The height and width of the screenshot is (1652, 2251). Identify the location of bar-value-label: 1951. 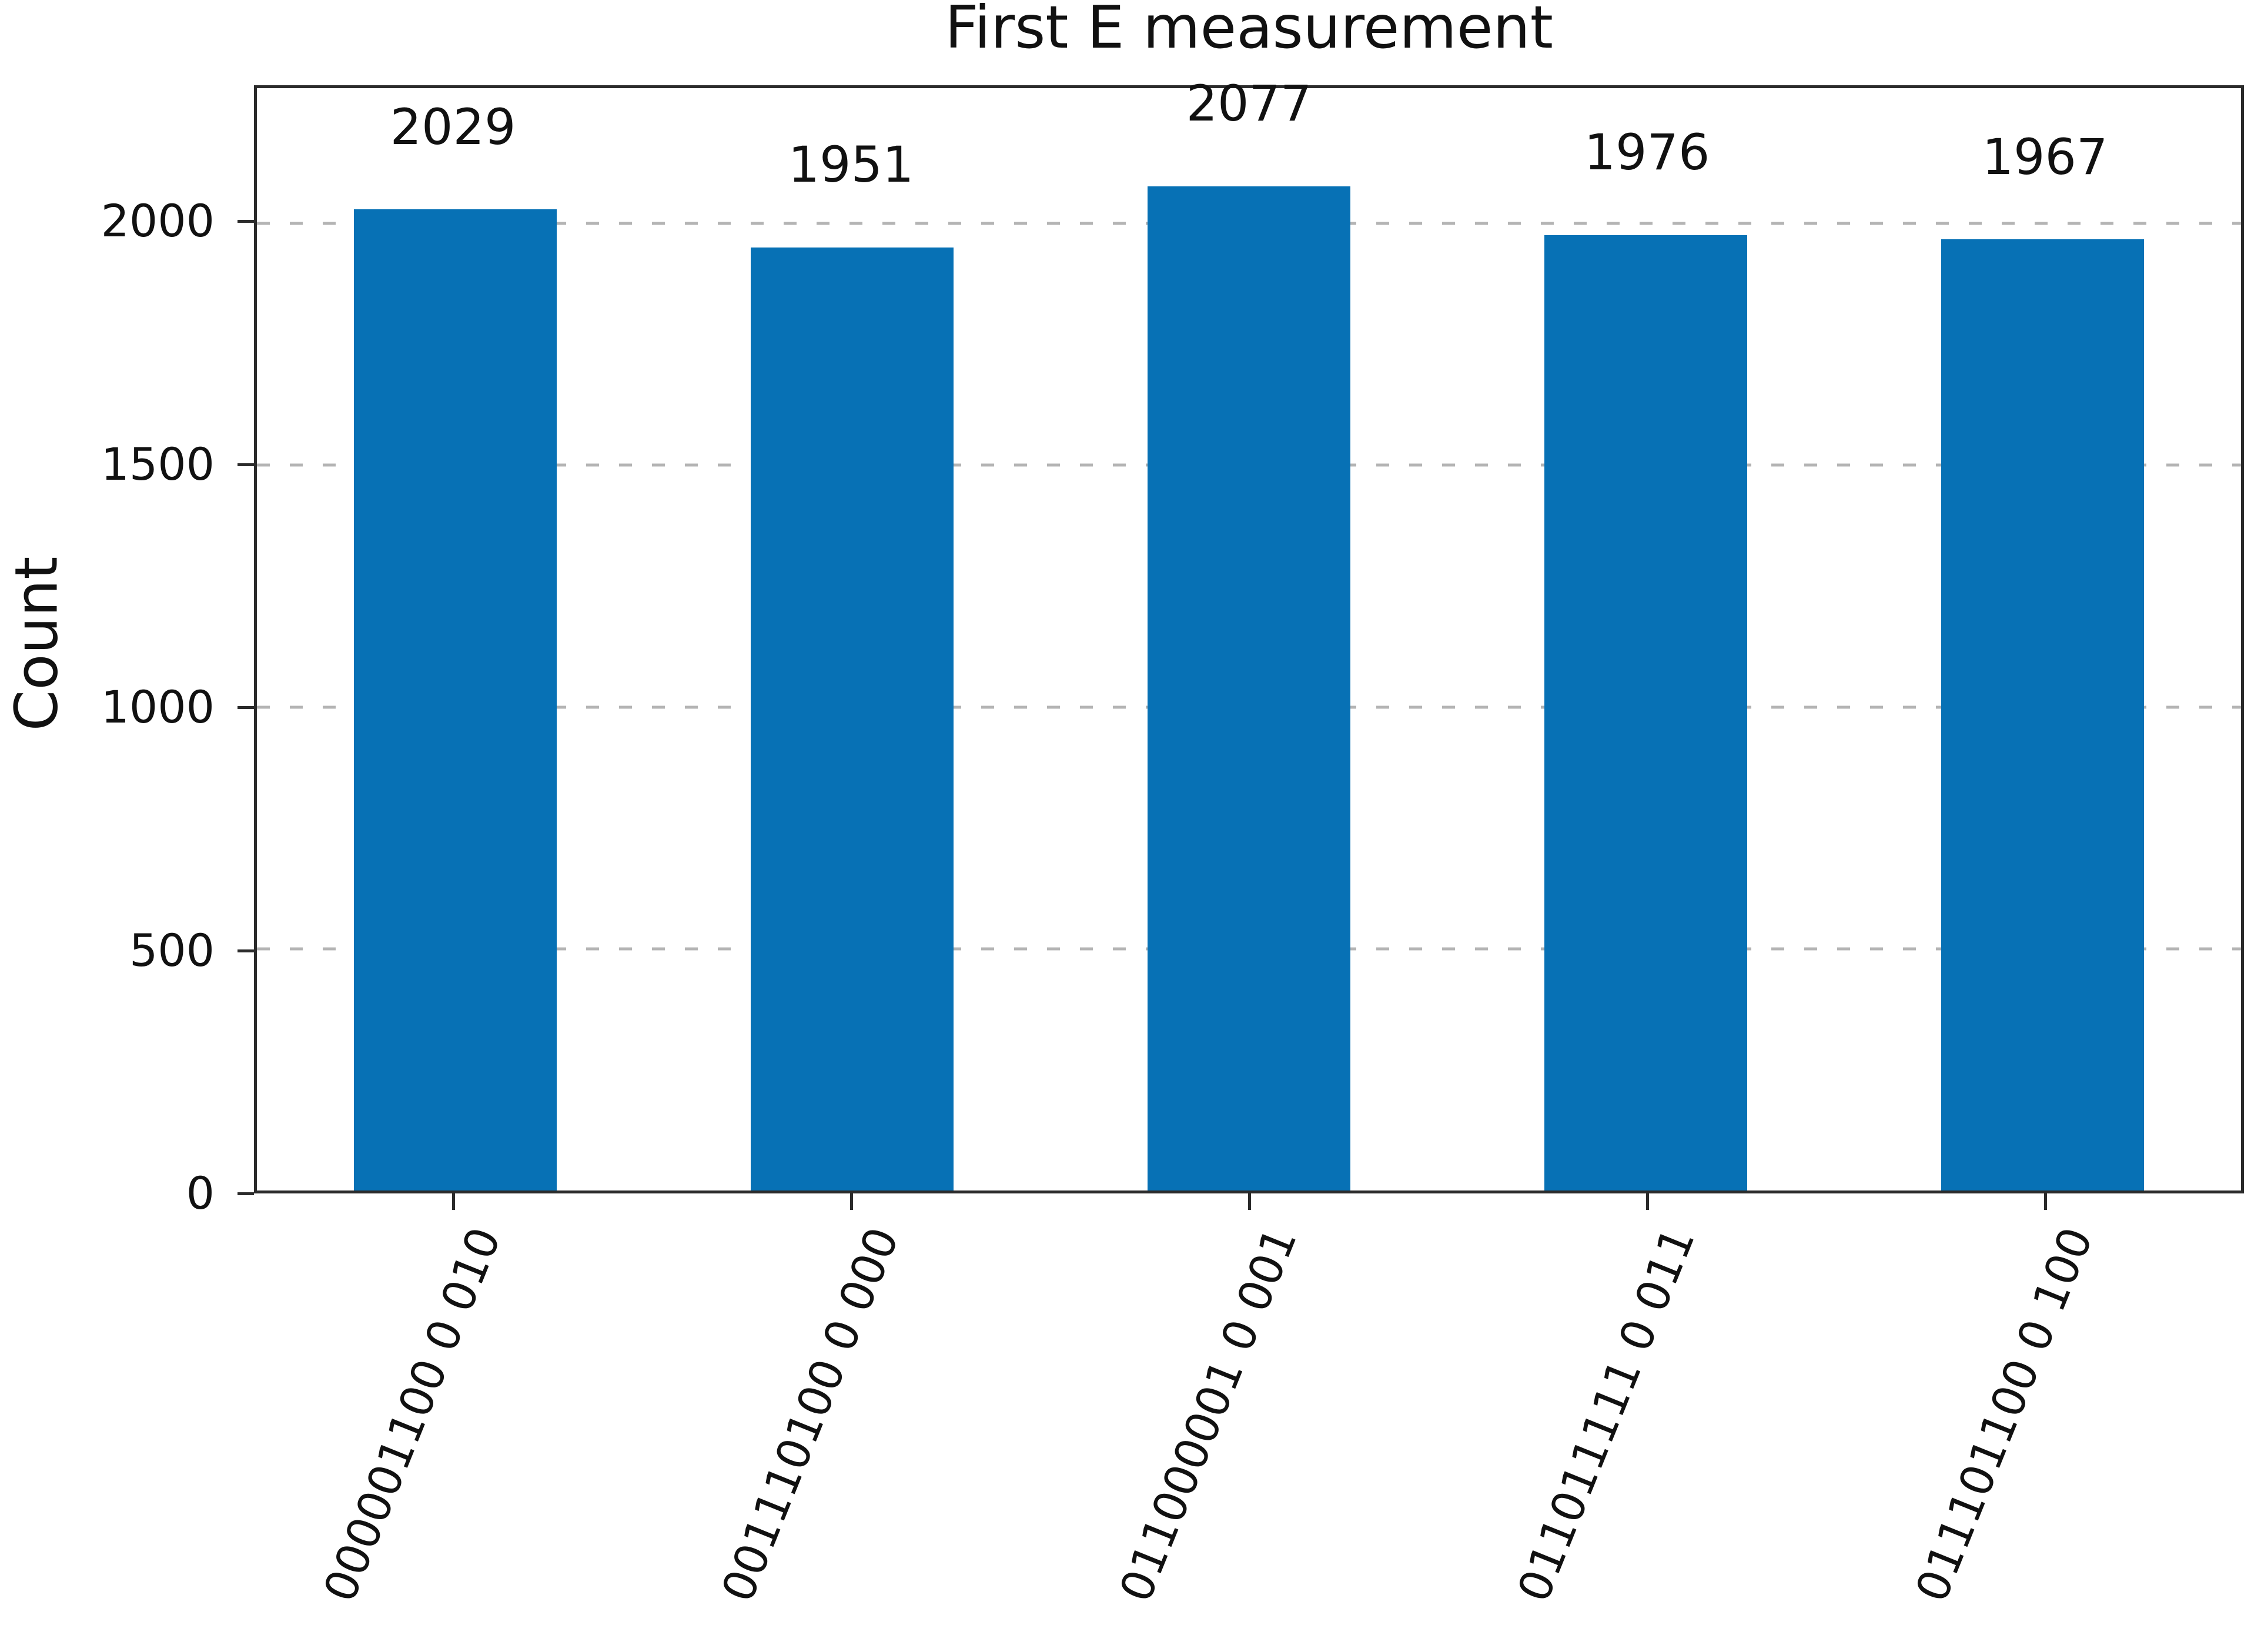
(851, 164).